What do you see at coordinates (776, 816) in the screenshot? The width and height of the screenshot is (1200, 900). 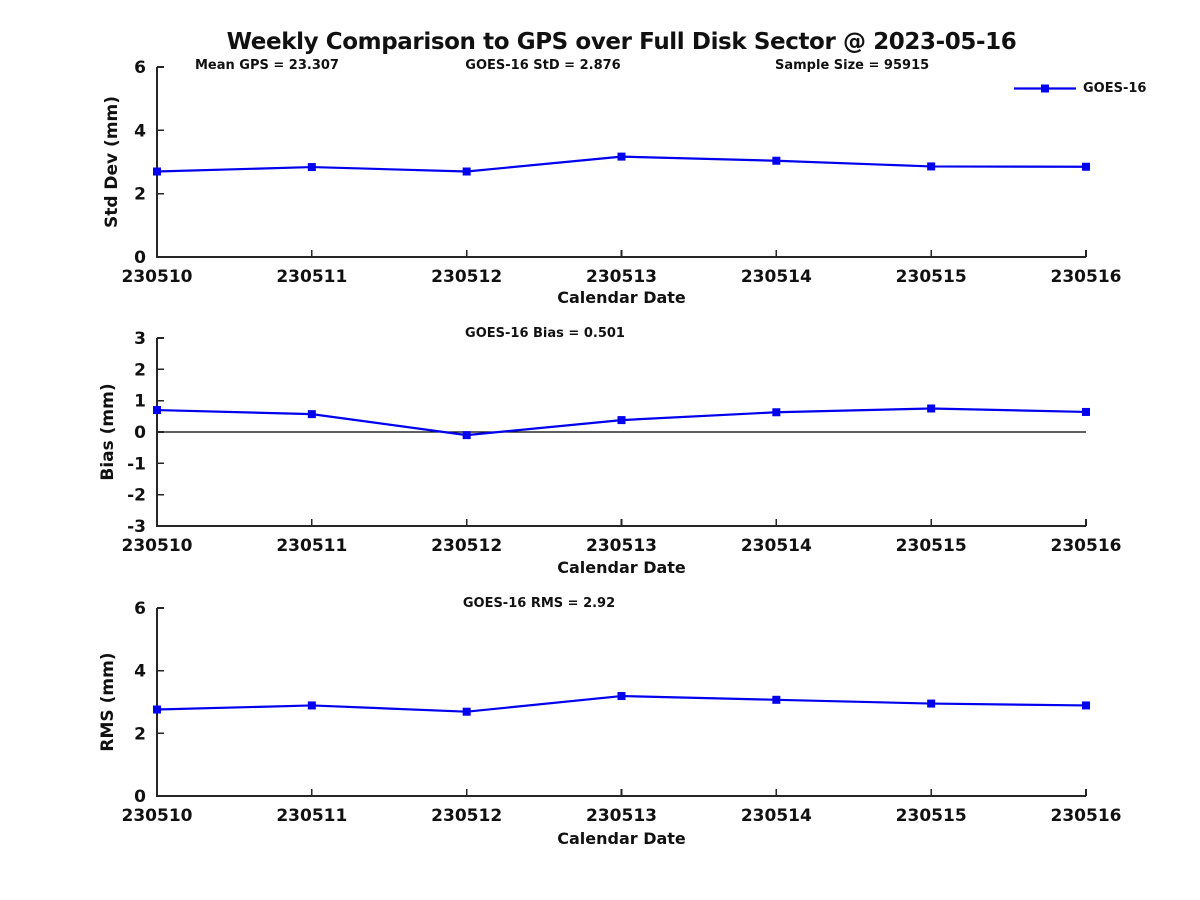 I see `plot-2-xtick-label: 230514` at bounding box center [776, 816].